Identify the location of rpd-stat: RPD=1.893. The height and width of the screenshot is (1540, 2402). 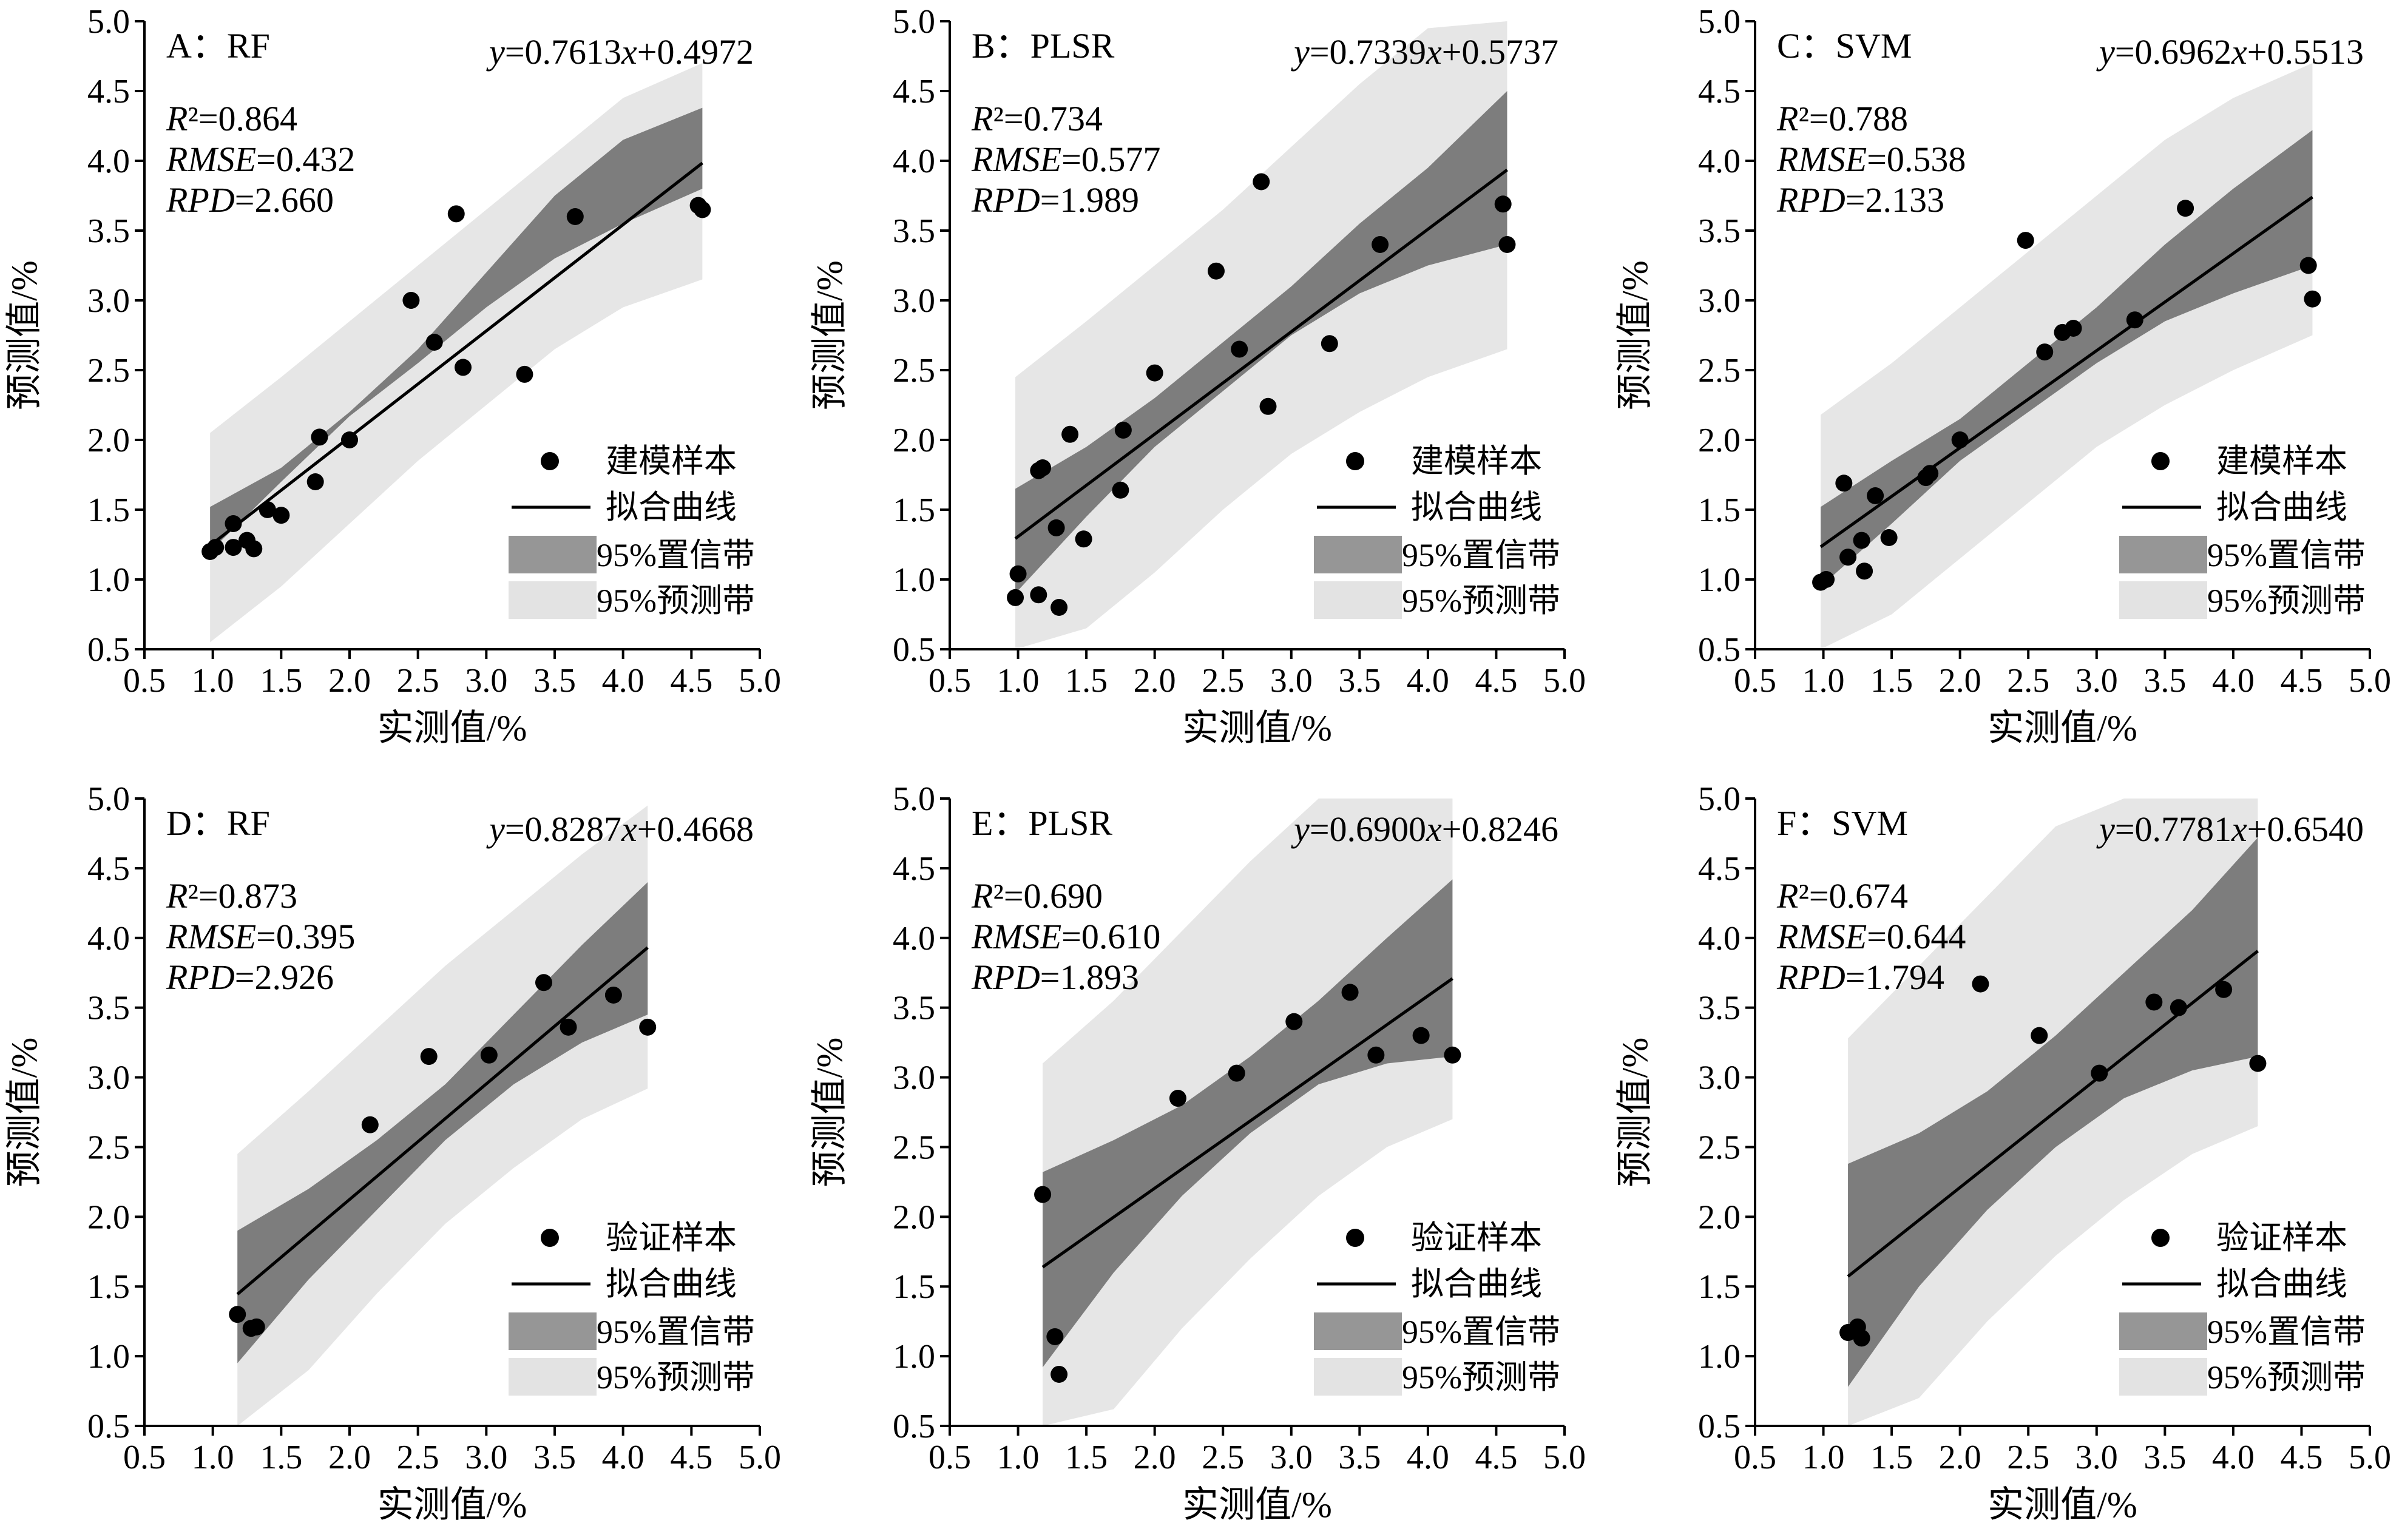
(1055, 977).